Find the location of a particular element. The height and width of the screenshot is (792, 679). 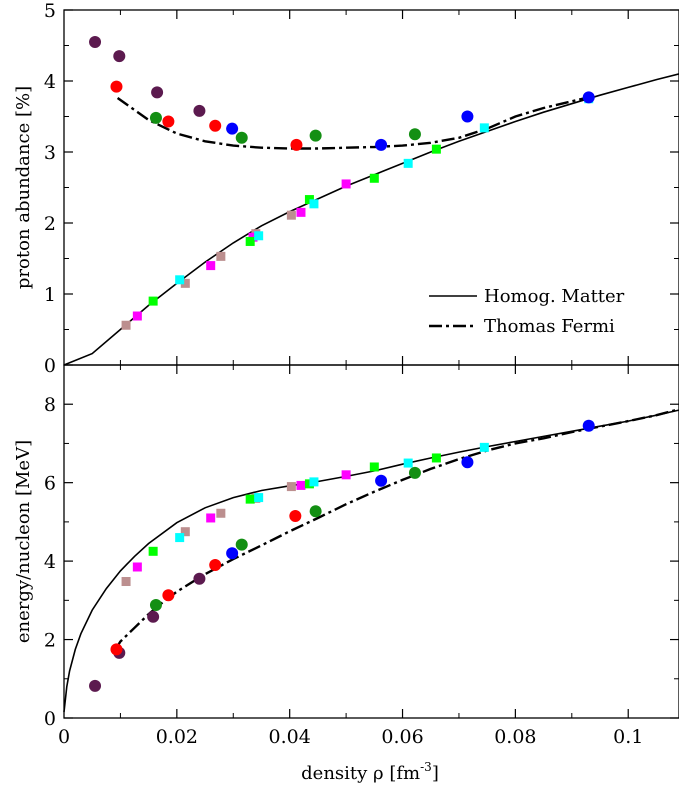

x-axis-label: density ρ [fm-3] is located at coordinates (370, 772).